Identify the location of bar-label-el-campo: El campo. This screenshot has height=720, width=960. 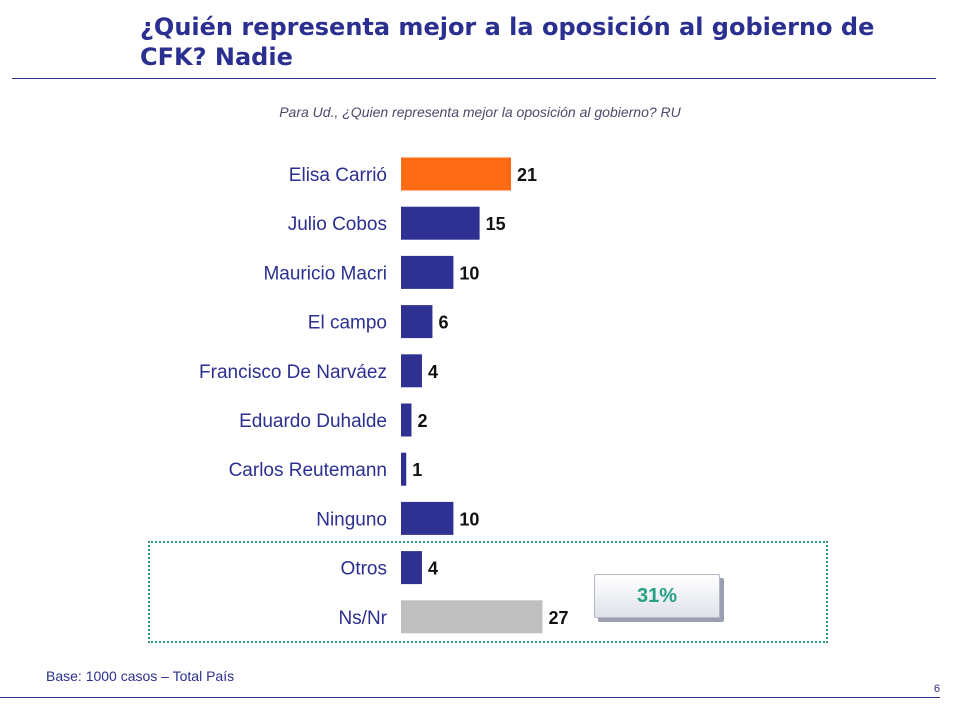
(347, 323).